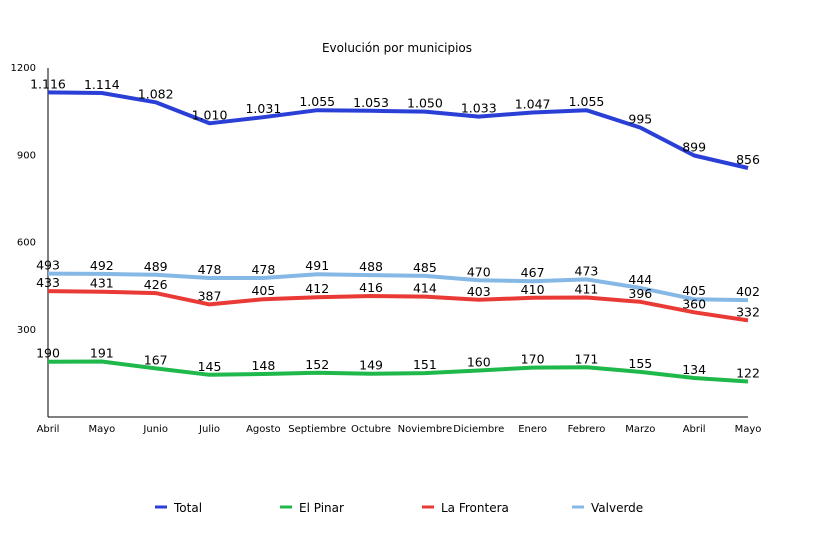 This screenshot has width=828, height=545. What do you see at coordinates (694, 147) in the screenshot?
I see `data-label: 899` at bounding box center [694, 147].